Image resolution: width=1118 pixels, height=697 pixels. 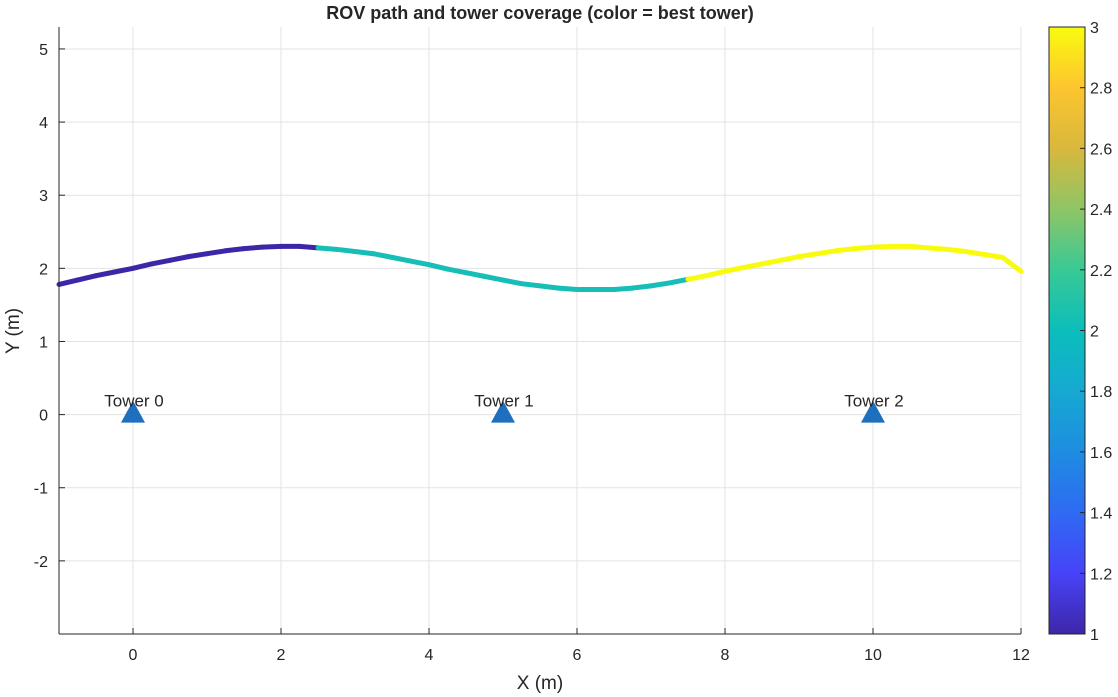 I want to click on y-tick-label: 4, so click(x=43, y=123).